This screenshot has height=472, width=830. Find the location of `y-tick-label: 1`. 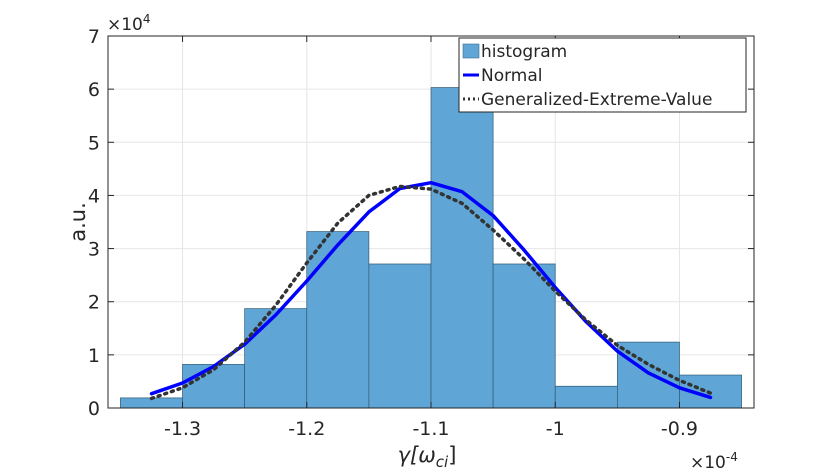

y-tick-label: 1 is located at coordinates (94, 356).